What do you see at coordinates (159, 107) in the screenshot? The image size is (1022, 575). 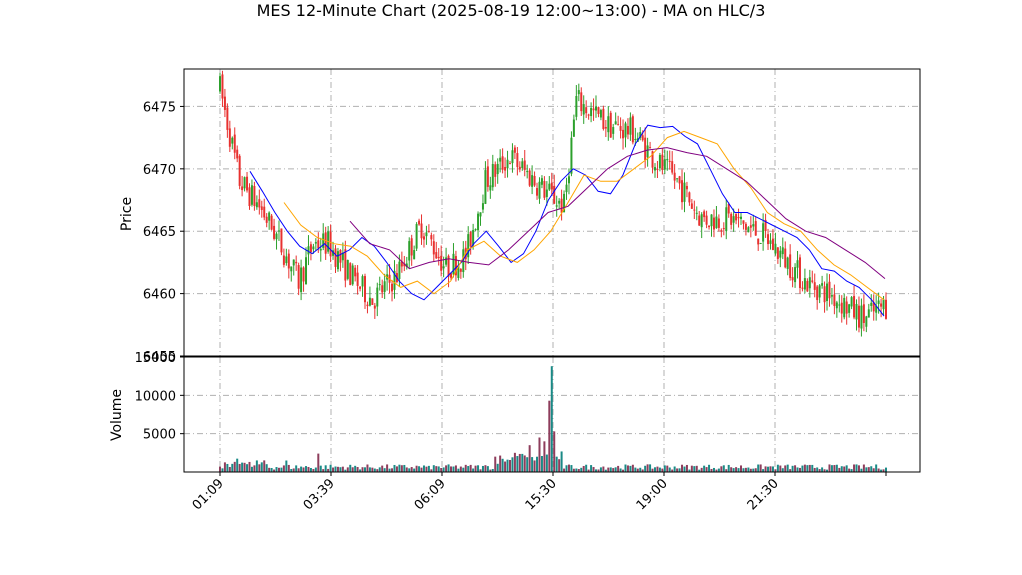 I see `price-y-tick-label: 6475` at bounding box center [159, 107].